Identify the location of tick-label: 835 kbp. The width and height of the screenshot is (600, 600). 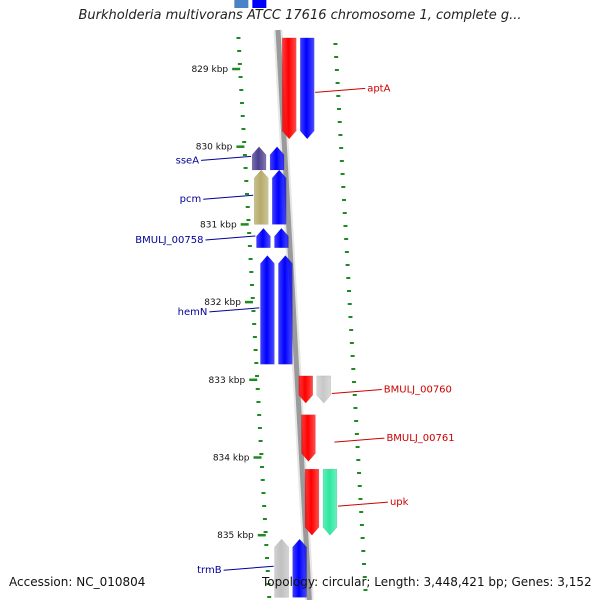
(235, 536).